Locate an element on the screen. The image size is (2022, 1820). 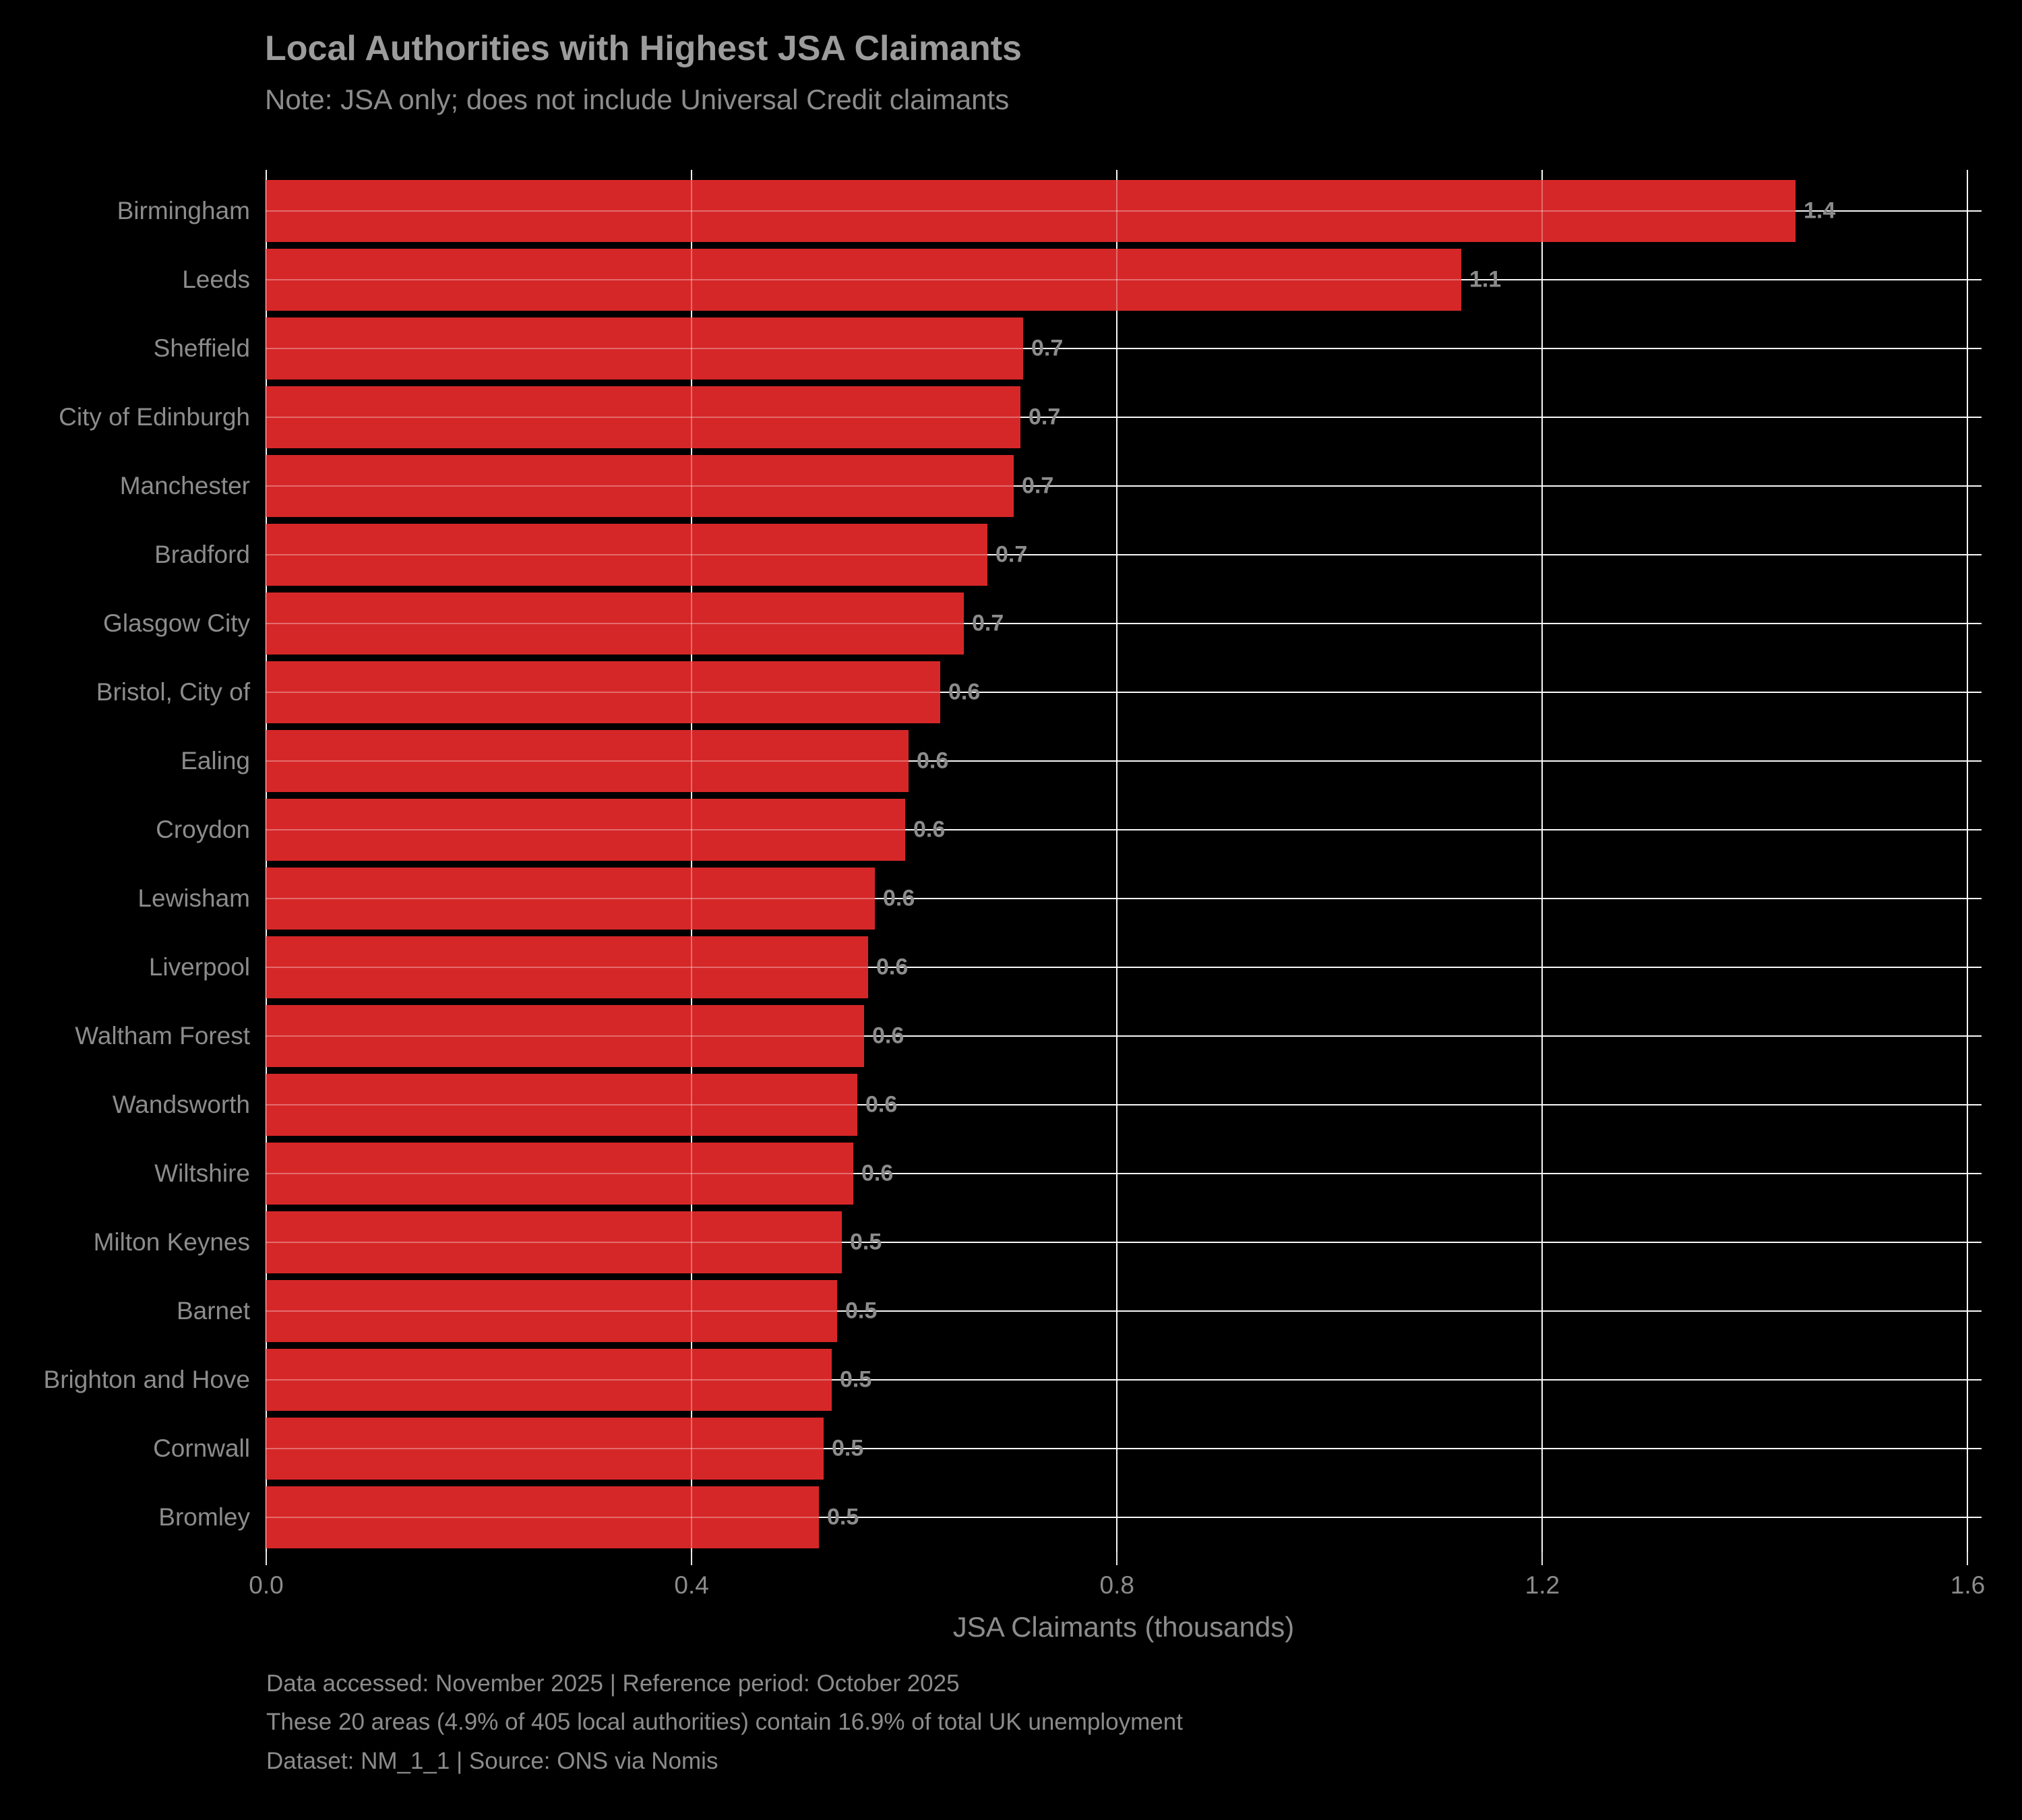
category-label: Bristol, City of is located at coordinates (173, 692).